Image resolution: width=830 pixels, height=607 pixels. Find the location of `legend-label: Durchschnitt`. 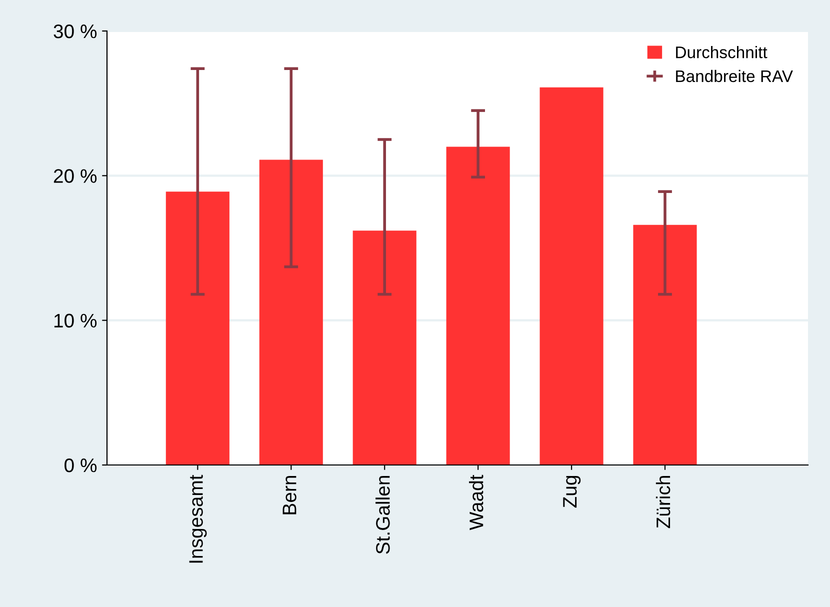

legend-label: Durchschnitt is located at coordinates (722, 52).